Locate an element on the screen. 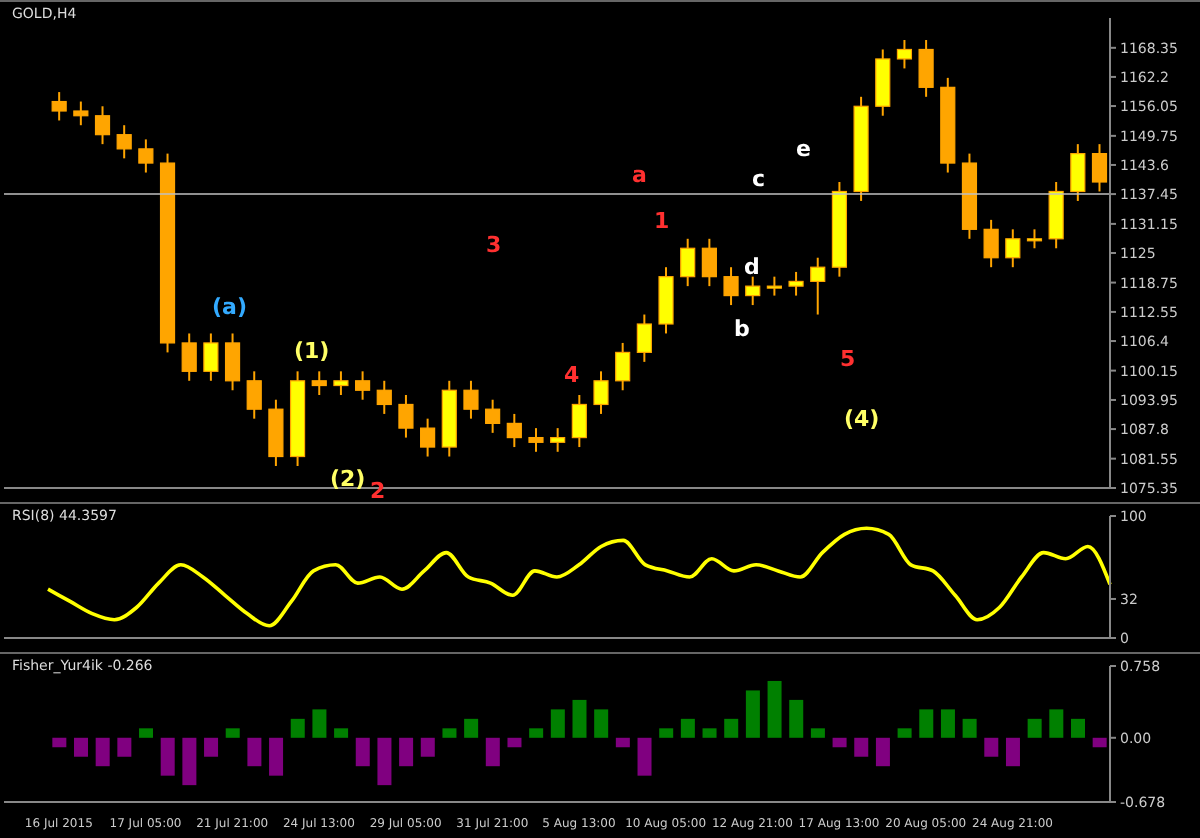  annotation: 4 is located at coordinates (572, 375).